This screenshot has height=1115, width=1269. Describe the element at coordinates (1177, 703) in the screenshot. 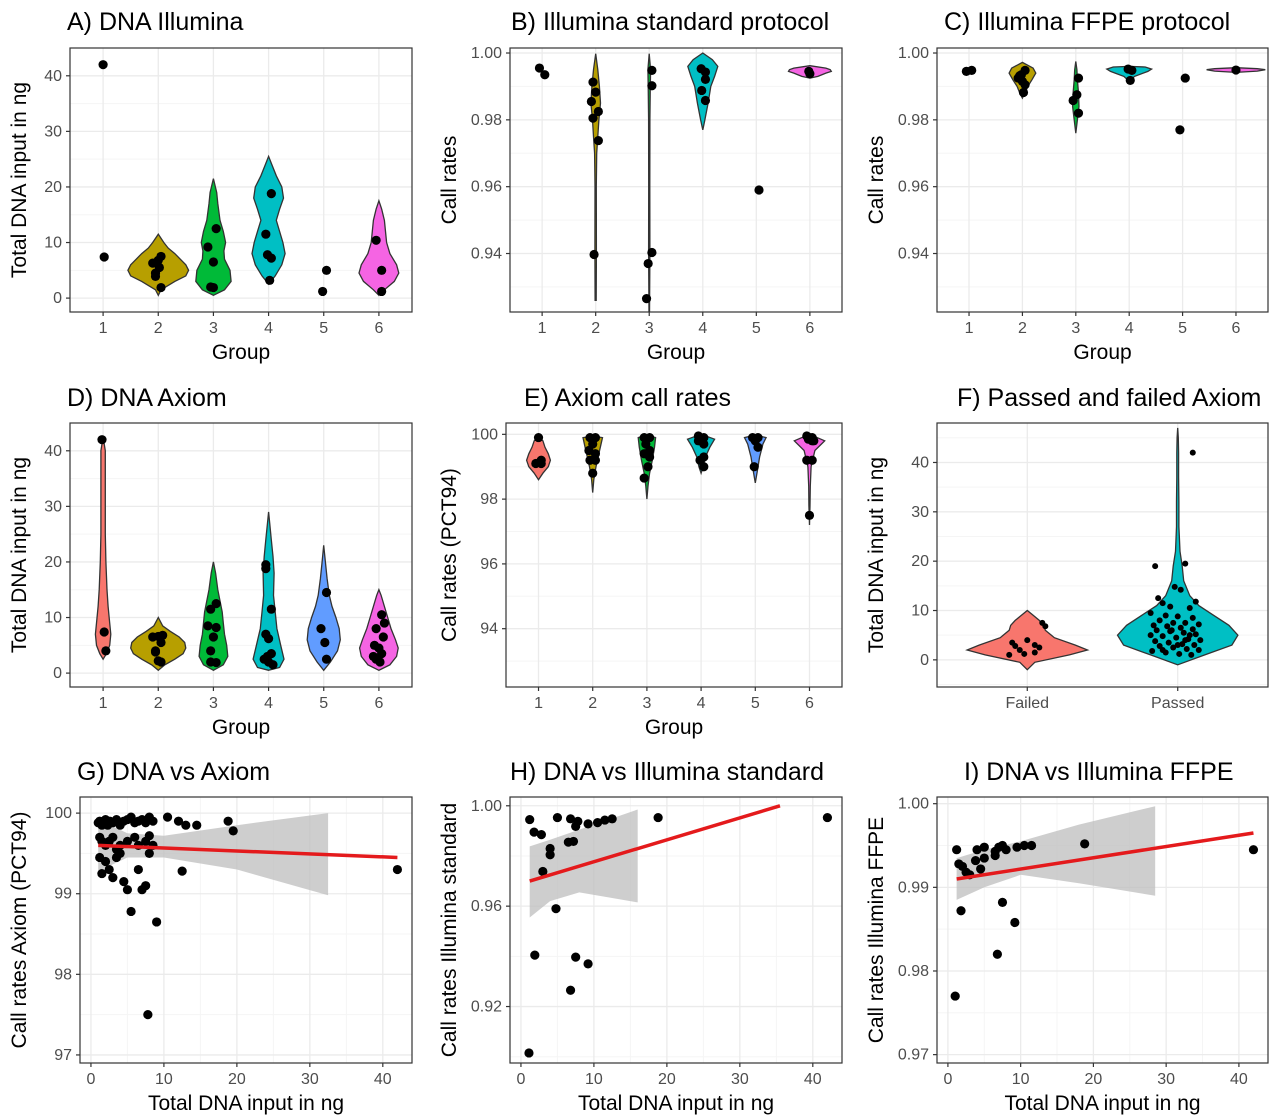

I see `x-tick-label: Passed` at that location.